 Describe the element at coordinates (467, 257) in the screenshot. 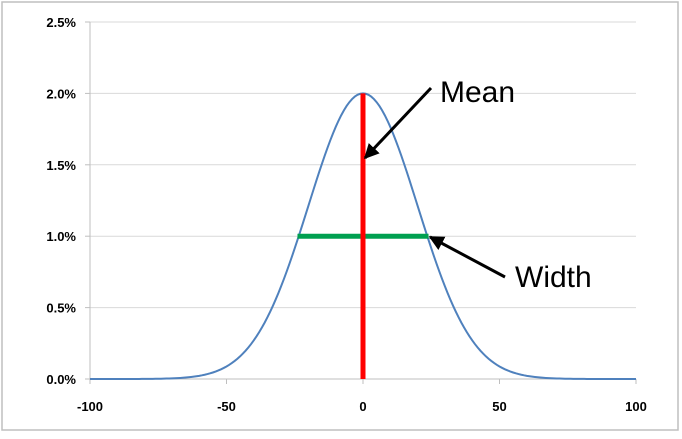

I see `width-arrow` at that location.